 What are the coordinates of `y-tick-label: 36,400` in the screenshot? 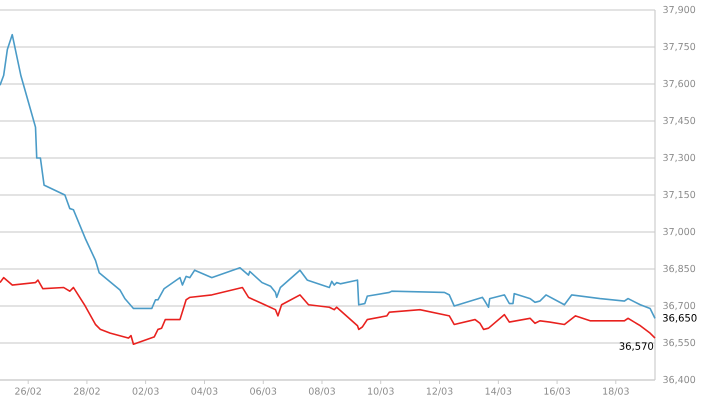 It's located at (679, 380).